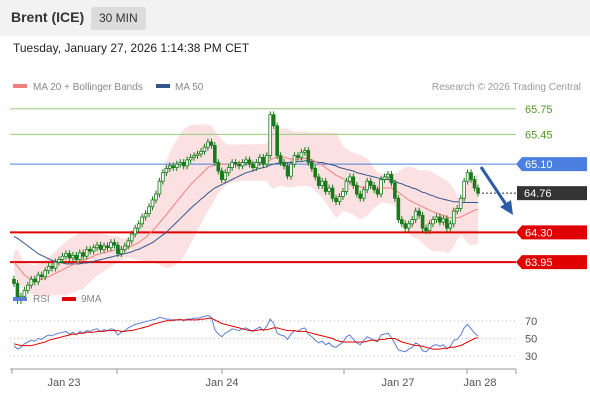 The width and height of the screenshot is (590, 400). I want to click on ma20-legend-label: MA 20 + Bollinger Bands, so click(88, 87).